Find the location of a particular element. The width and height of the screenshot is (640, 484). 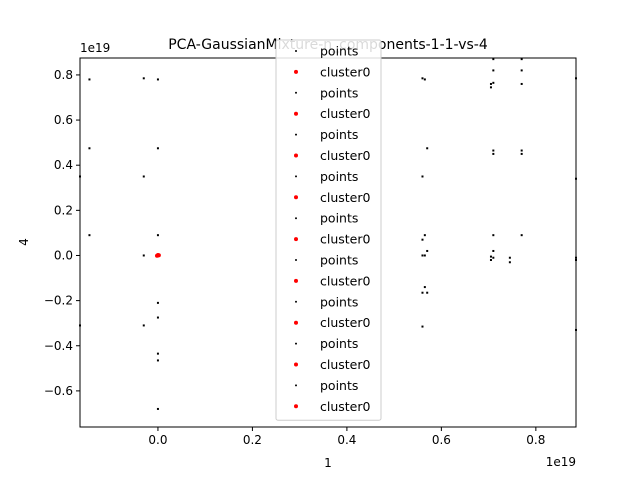

y-tick-label: 0.2 is located at coordinates (63, 210).